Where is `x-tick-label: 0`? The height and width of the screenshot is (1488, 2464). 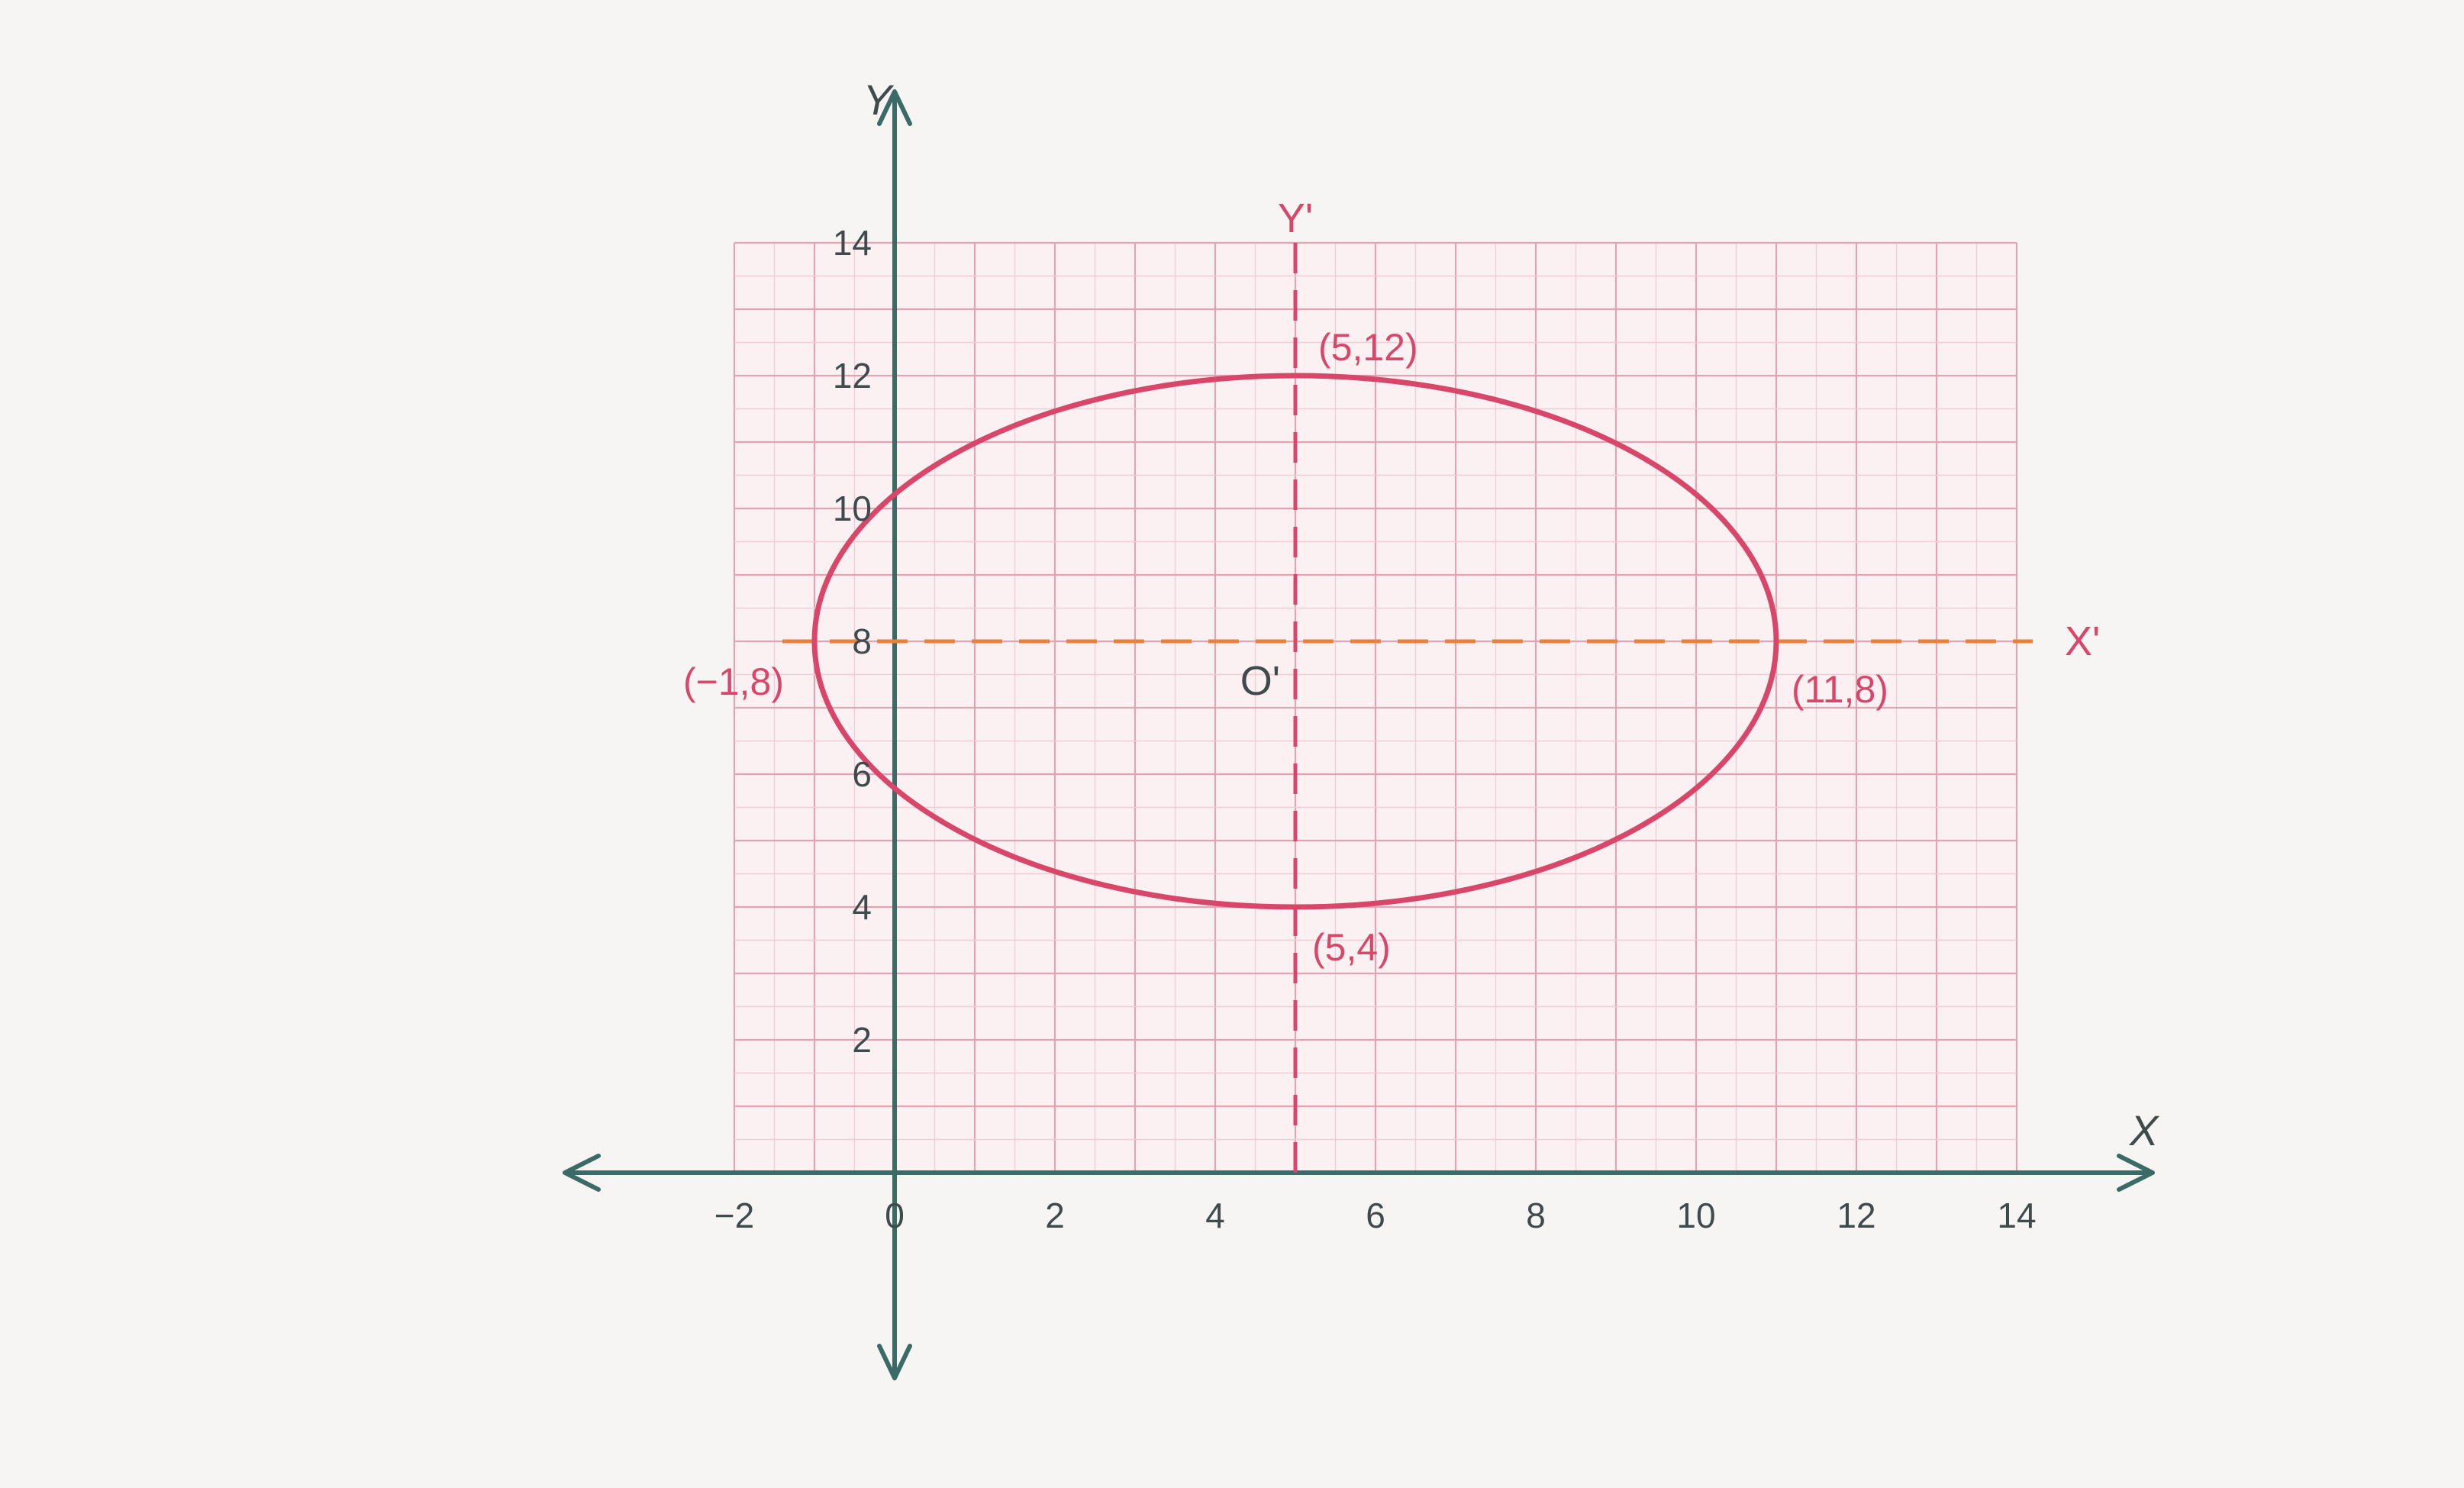 x-tick-label: 0 is located at coordinates (895, 1215).